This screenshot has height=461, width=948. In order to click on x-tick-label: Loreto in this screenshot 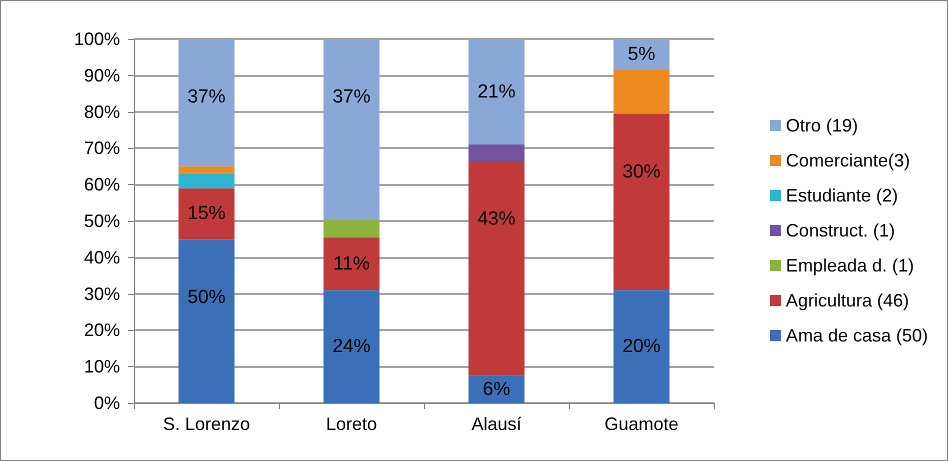, I will do `click(352, 424)`.